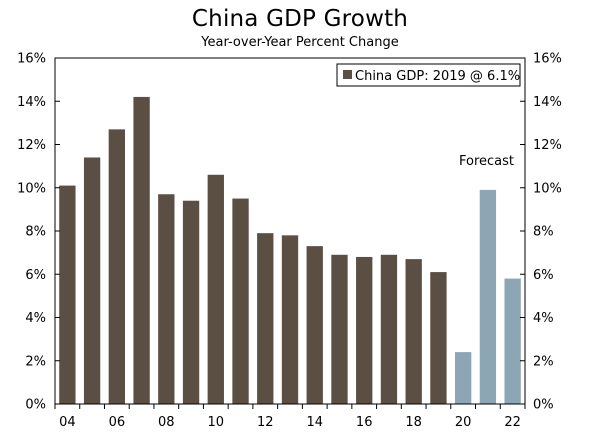 This screenshot has height=432, width=600. Describe the element at coordinates (35, 232) in the screenshot. I see `y-tick-label-left: 8%` at that location.